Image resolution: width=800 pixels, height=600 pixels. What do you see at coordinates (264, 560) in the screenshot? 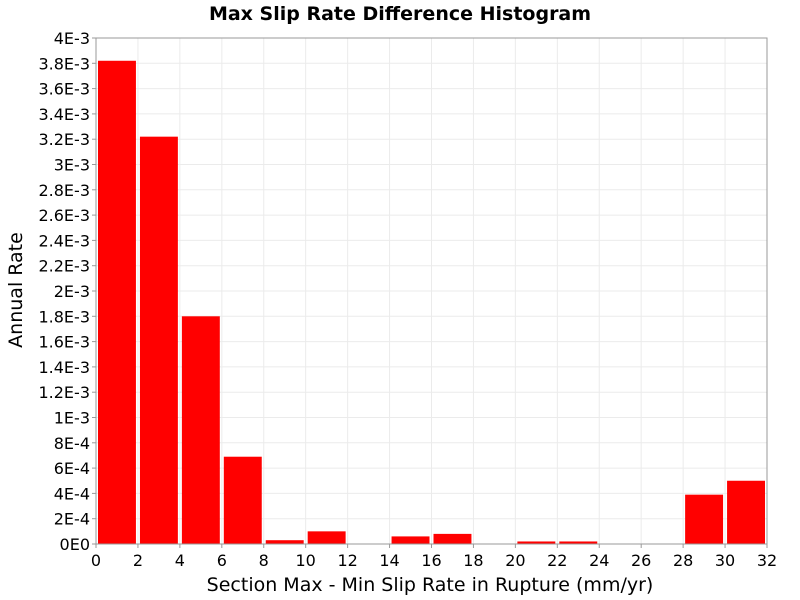
I see `x-tick-label: 8` at bounding box center [264, 560].